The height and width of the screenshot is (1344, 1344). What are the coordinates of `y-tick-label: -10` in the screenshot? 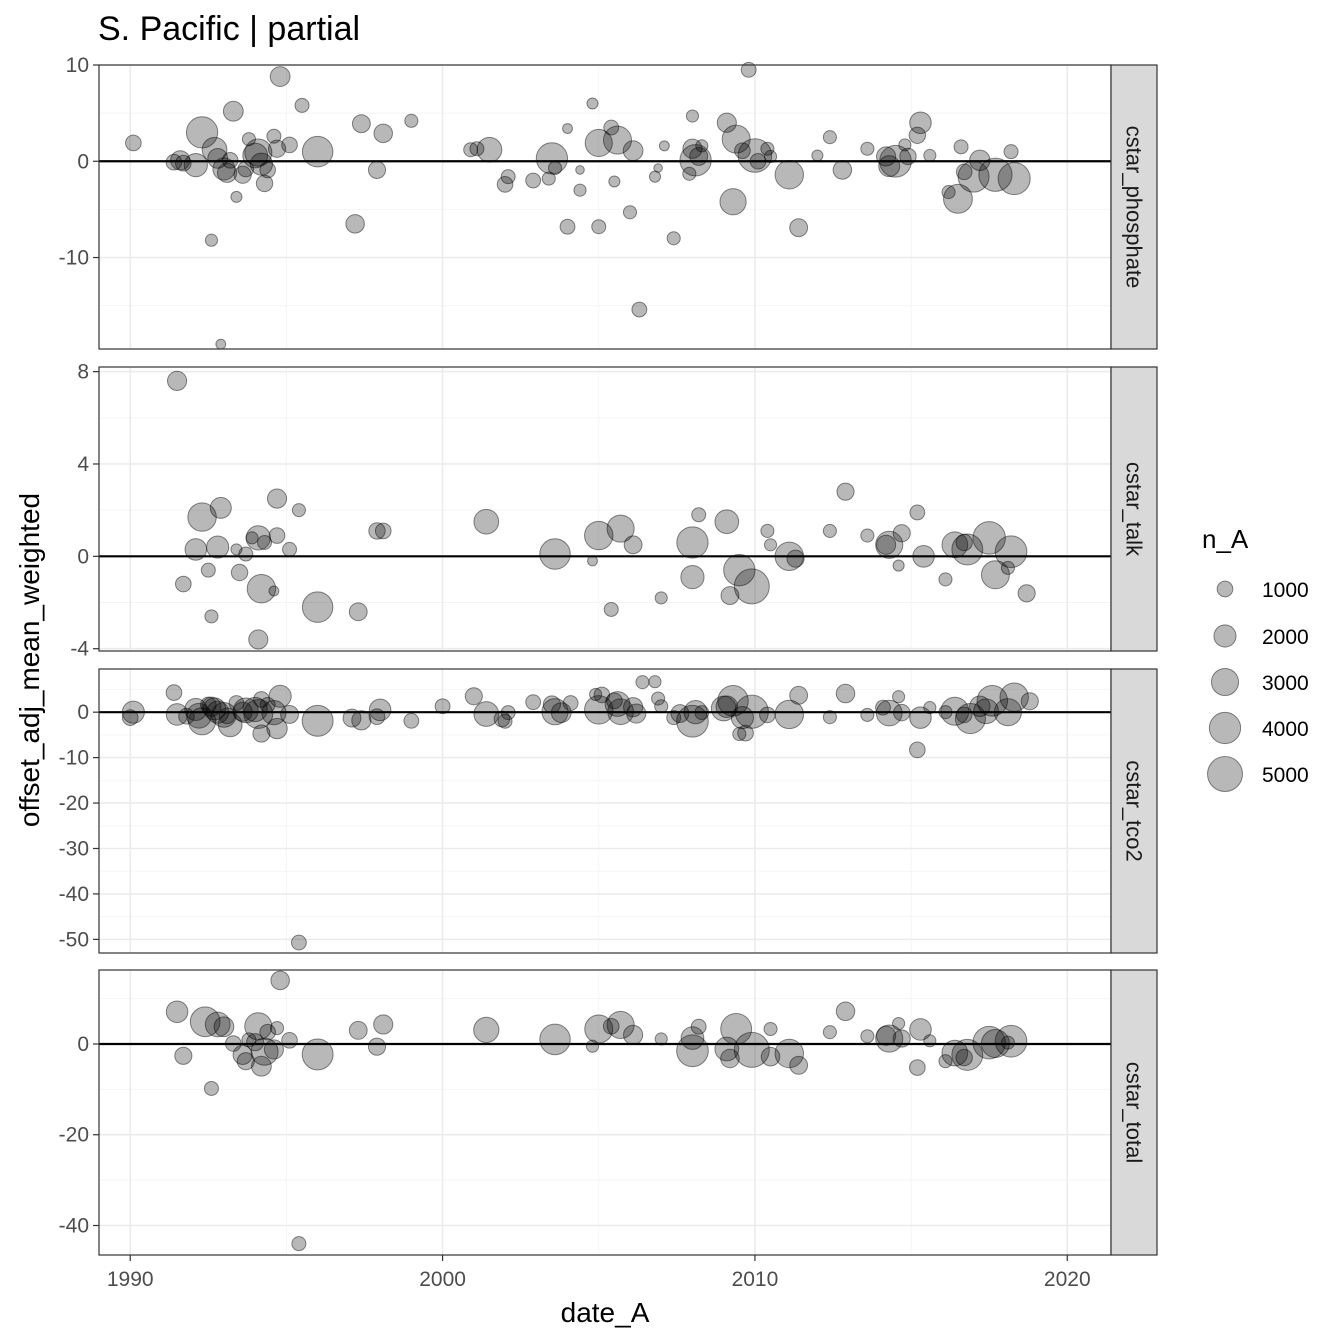 It's located at (74, 758).